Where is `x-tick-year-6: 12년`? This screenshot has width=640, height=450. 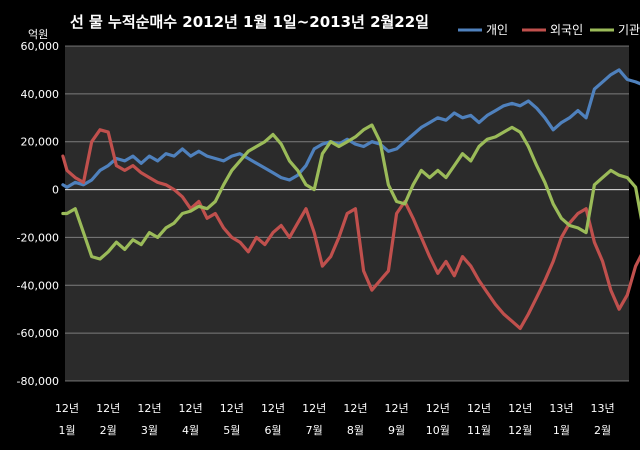
x-tick-year-6: 12년 is located at coordinates (314, 408).